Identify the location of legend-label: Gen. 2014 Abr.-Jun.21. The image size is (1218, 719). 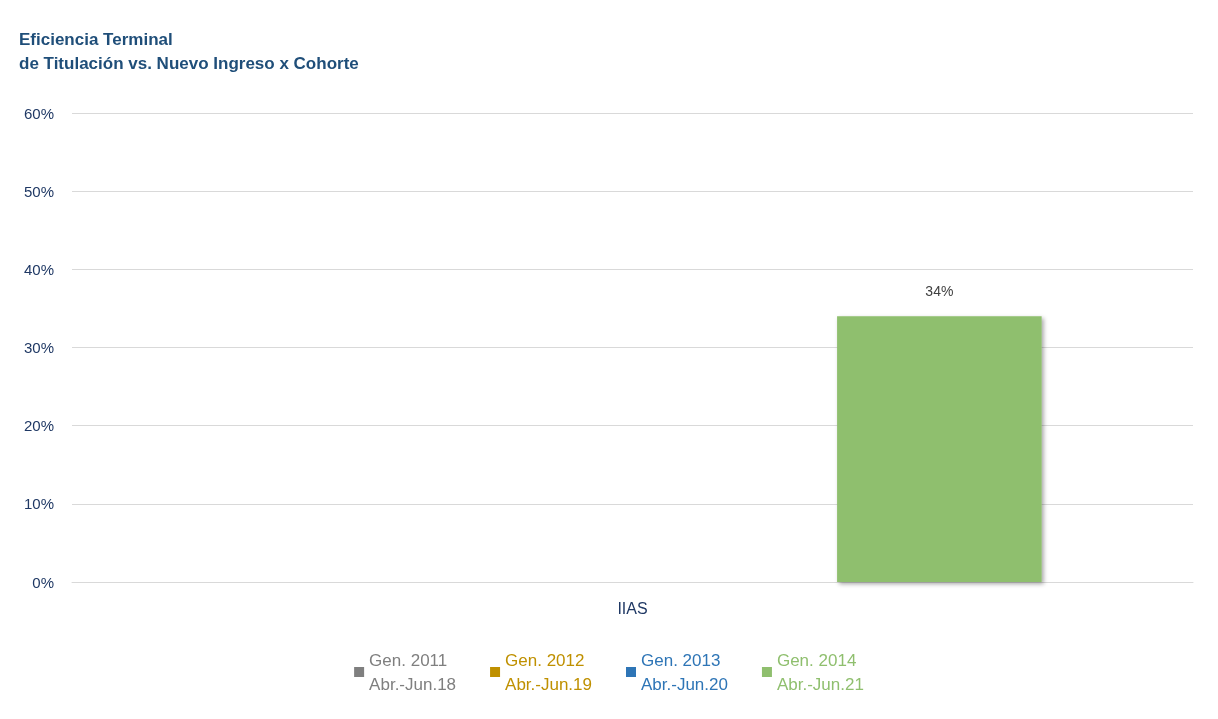
(820, 672).